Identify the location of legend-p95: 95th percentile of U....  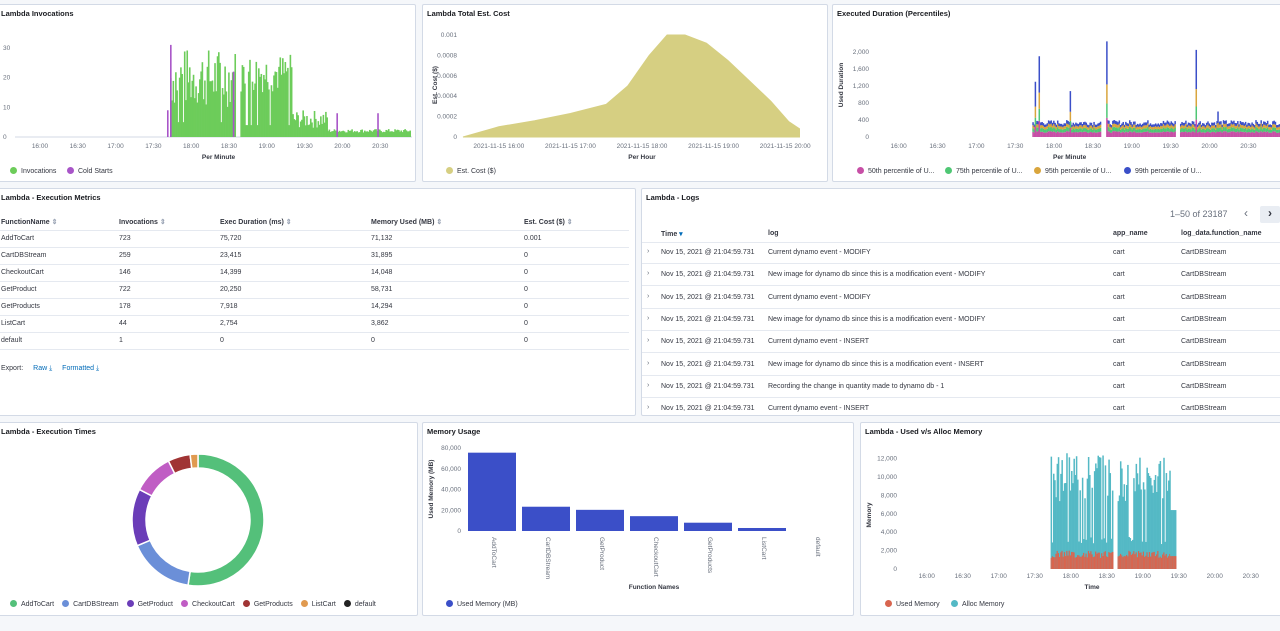
(1073, 171).